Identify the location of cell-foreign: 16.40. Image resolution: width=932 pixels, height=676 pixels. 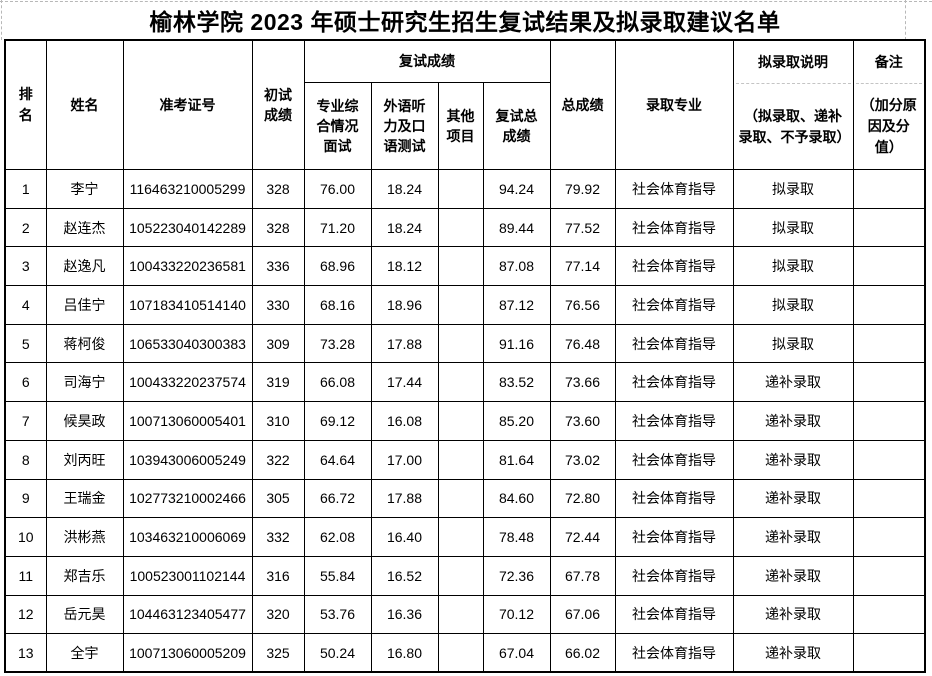
(404, 537).